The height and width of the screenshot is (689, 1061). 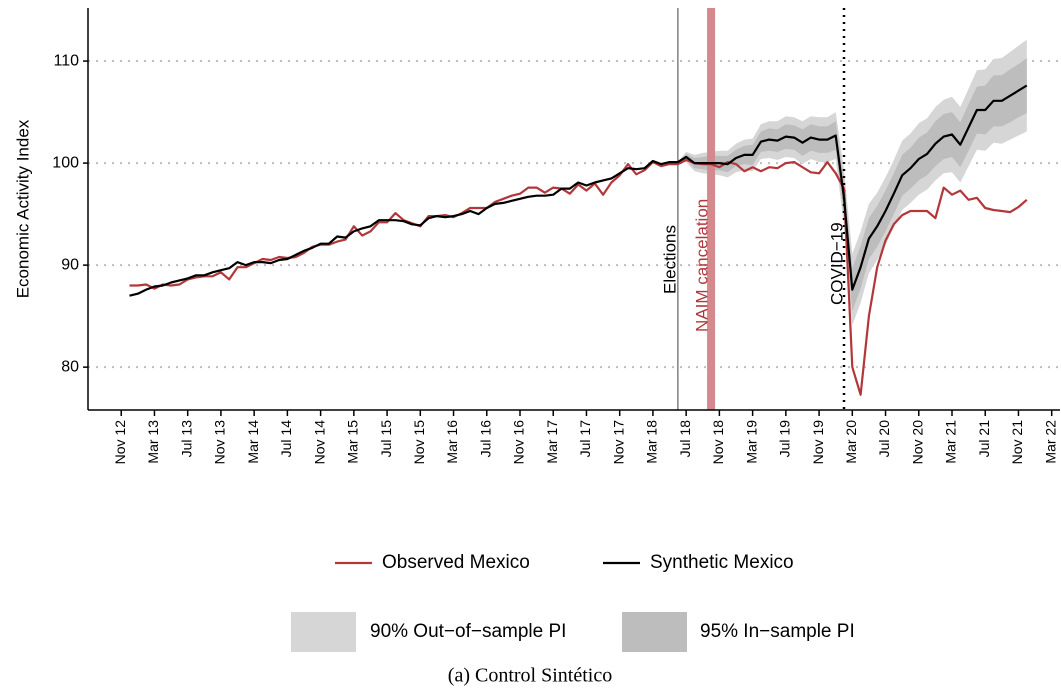 What do you see at coordinates (777, 631) in the screenshot?
I see `legend-label: 95% In−sample PI` at bounding box center [777, 631].